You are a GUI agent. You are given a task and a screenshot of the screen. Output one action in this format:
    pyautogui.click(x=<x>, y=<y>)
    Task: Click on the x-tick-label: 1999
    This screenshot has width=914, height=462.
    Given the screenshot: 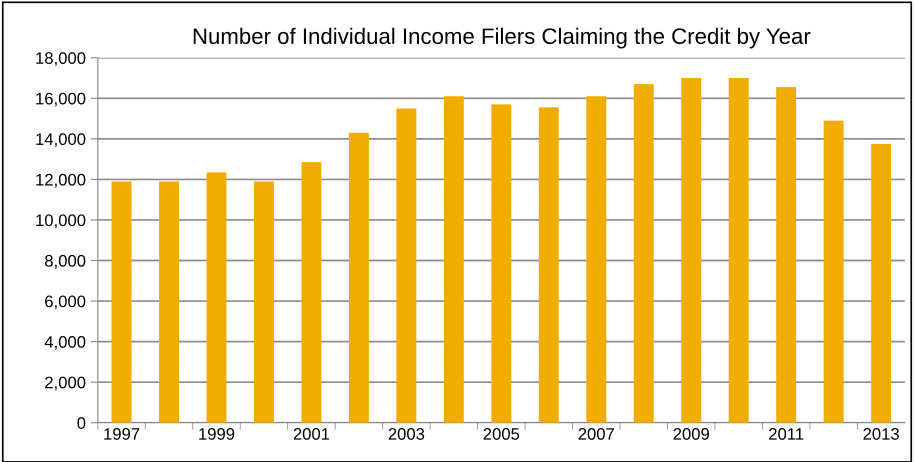 What is the action you would take?
    pyautogui.click(x=216, y=434)
    